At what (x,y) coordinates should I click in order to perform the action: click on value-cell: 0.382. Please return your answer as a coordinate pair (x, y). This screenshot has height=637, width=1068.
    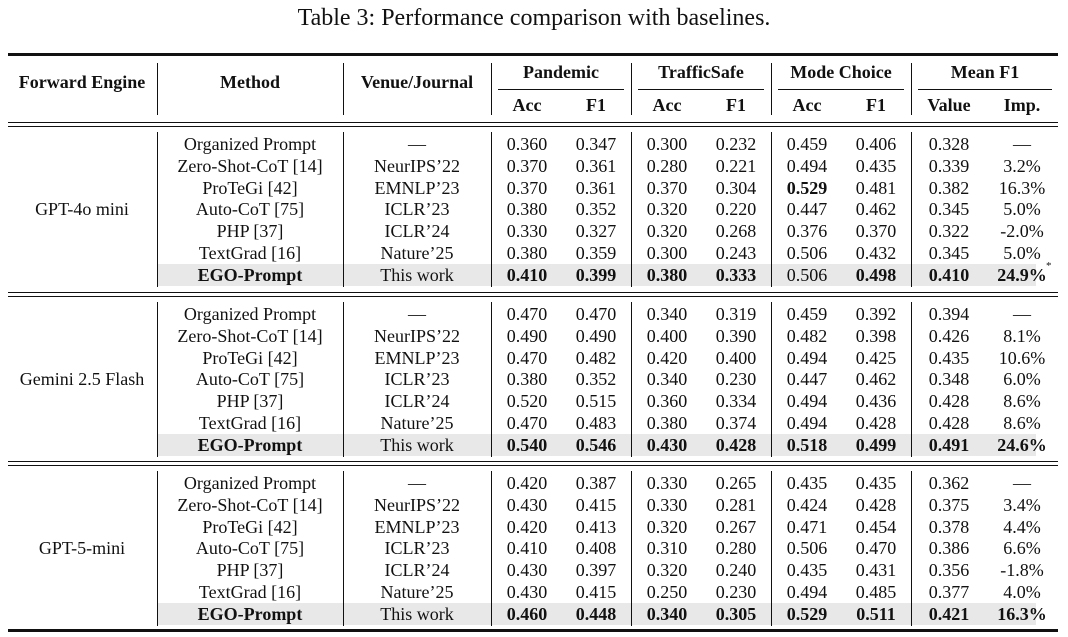
    Looking at the image, I should click on (949, 187).